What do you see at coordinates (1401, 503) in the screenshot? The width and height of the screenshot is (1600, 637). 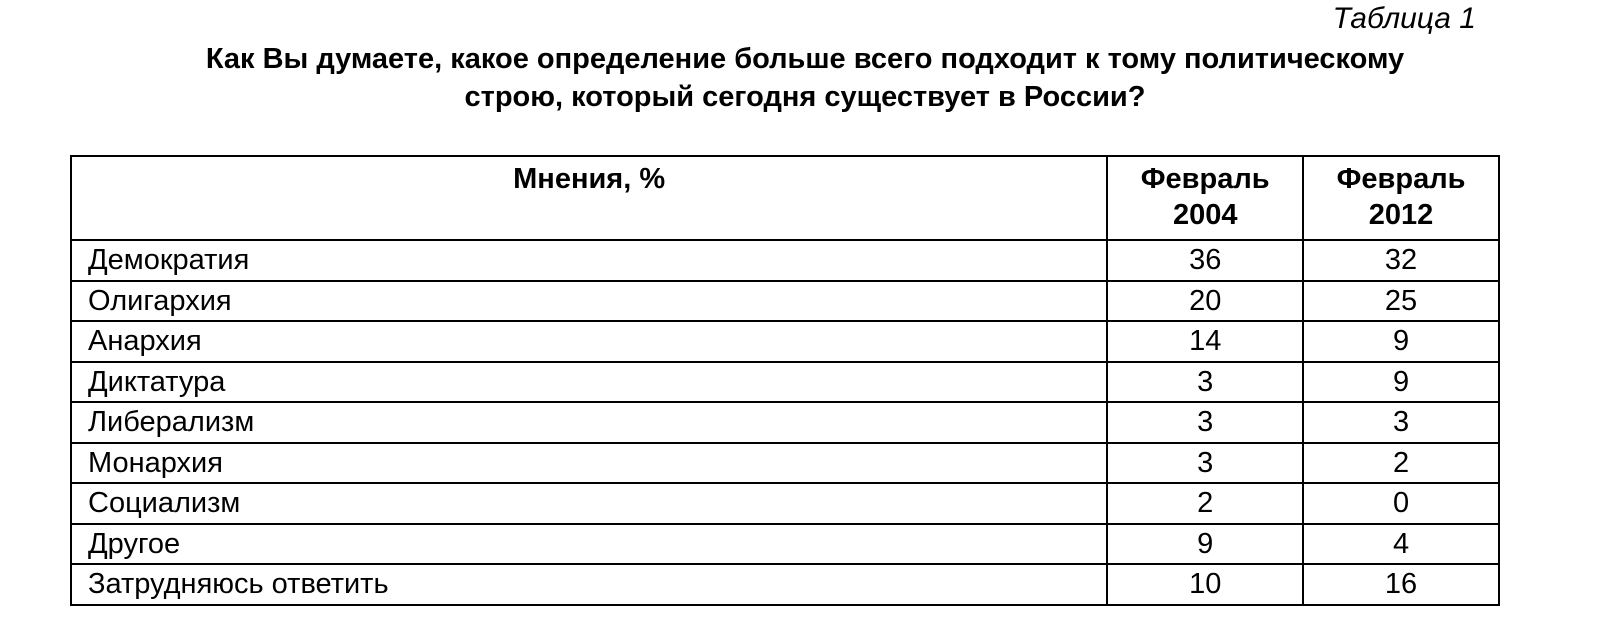 I see `value-2012: 0` at bounding box center [1401, 503].